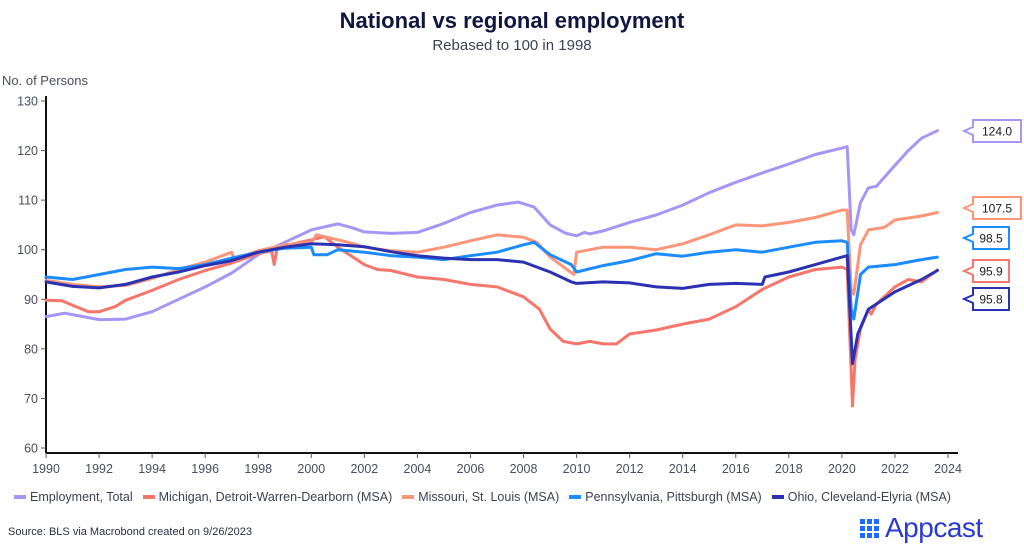 This screenshot has width=1024, height=556. Describe the element at coordinates (997, 209) in the screenshot. I see `end-label-value: 107.5` at that location.